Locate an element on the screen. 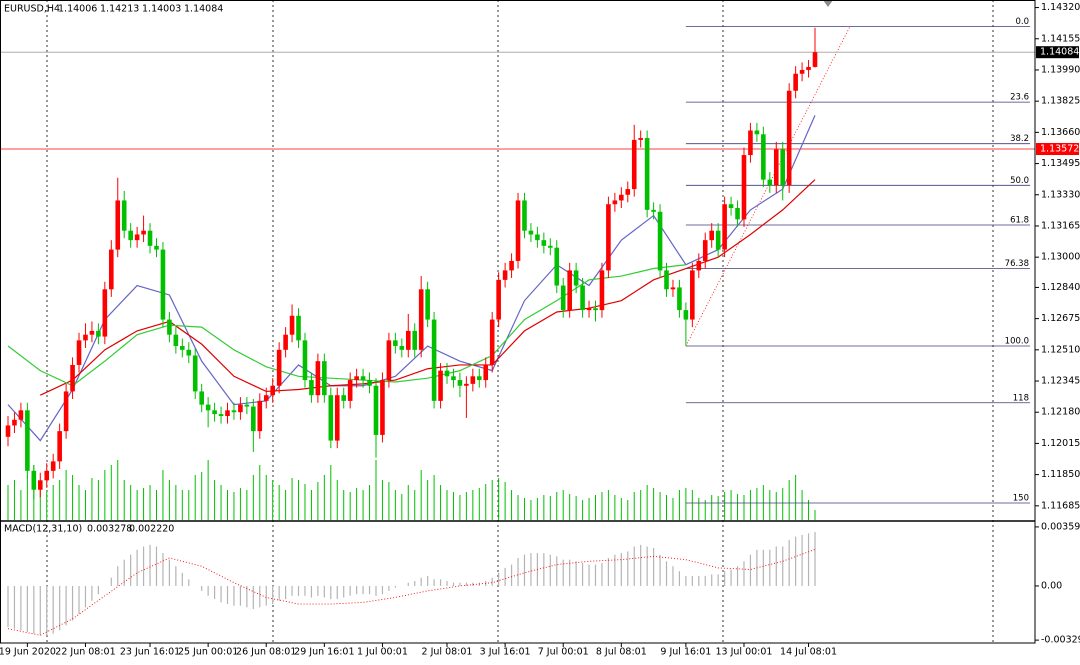 The image size is (1080, 665). signal-value: 0.002220 is located at coordinates (151, 529).